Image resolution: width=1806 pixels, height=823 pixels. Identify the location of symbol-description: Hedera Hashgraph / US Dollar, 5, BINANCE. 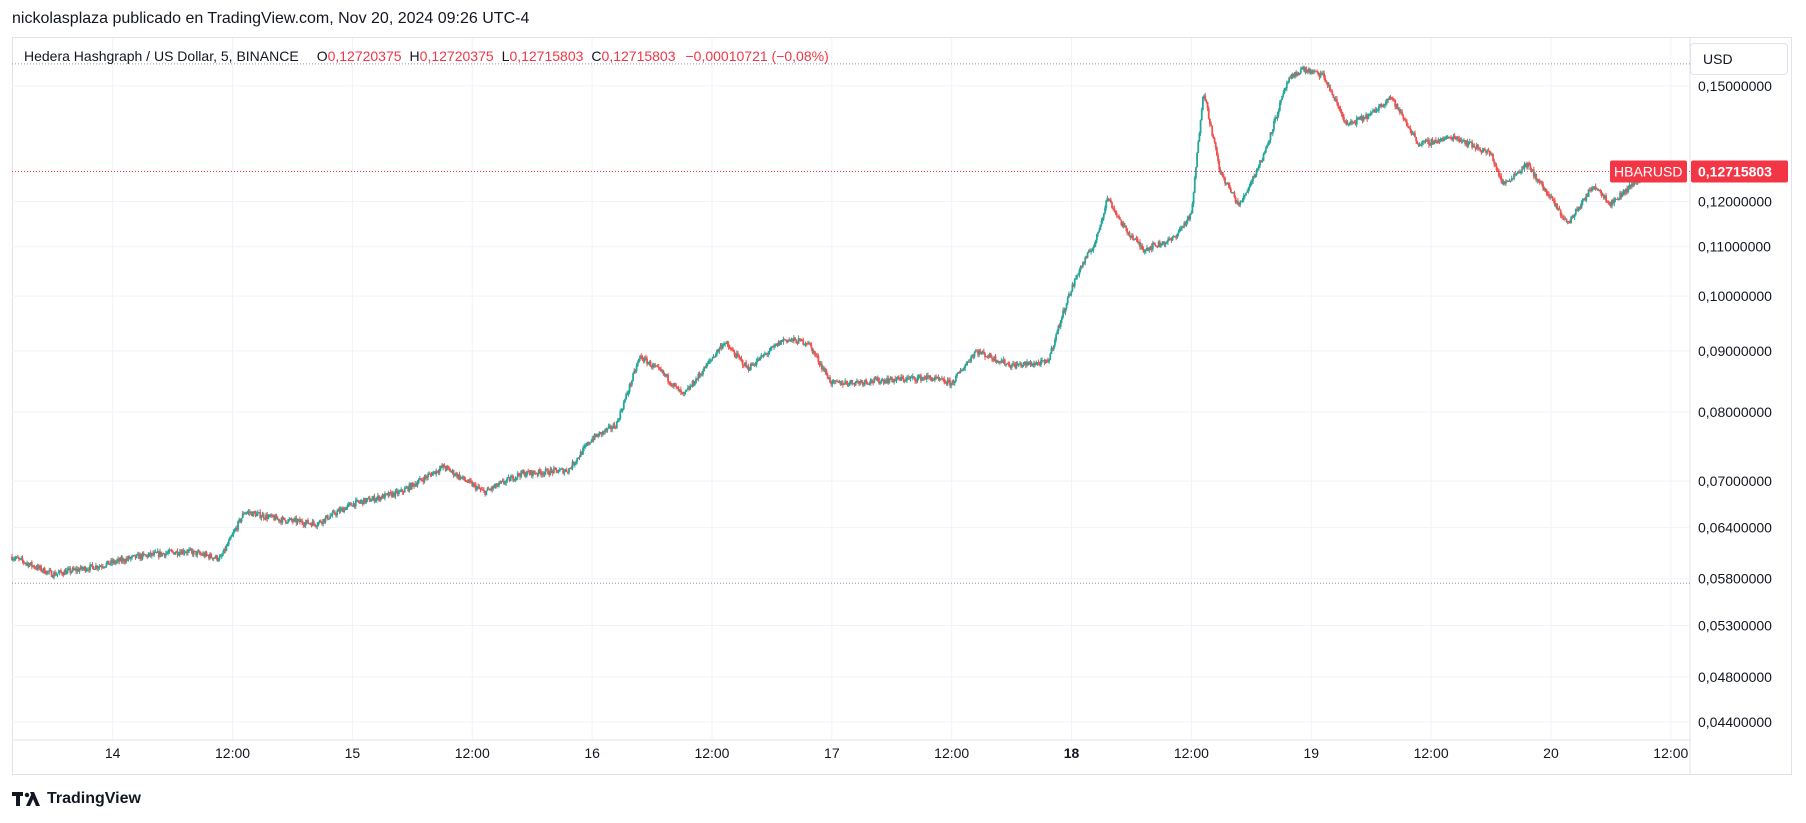
(161, 56).